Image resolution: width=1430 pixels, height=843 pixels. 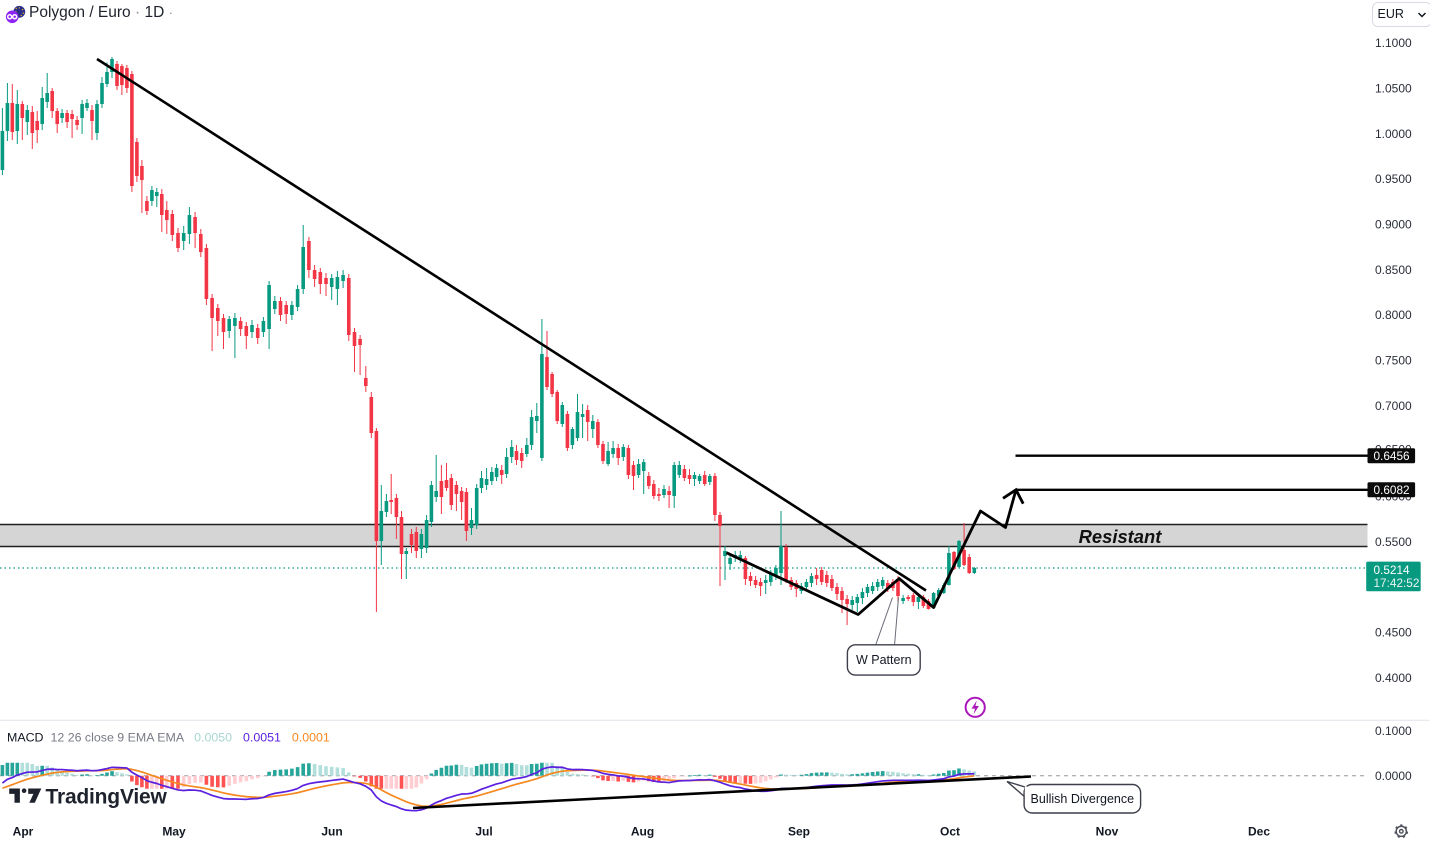 What do you see at coordinates (174, 832) in the screenshot?
I see `svg-text: May` at bounding box center [174, 832].